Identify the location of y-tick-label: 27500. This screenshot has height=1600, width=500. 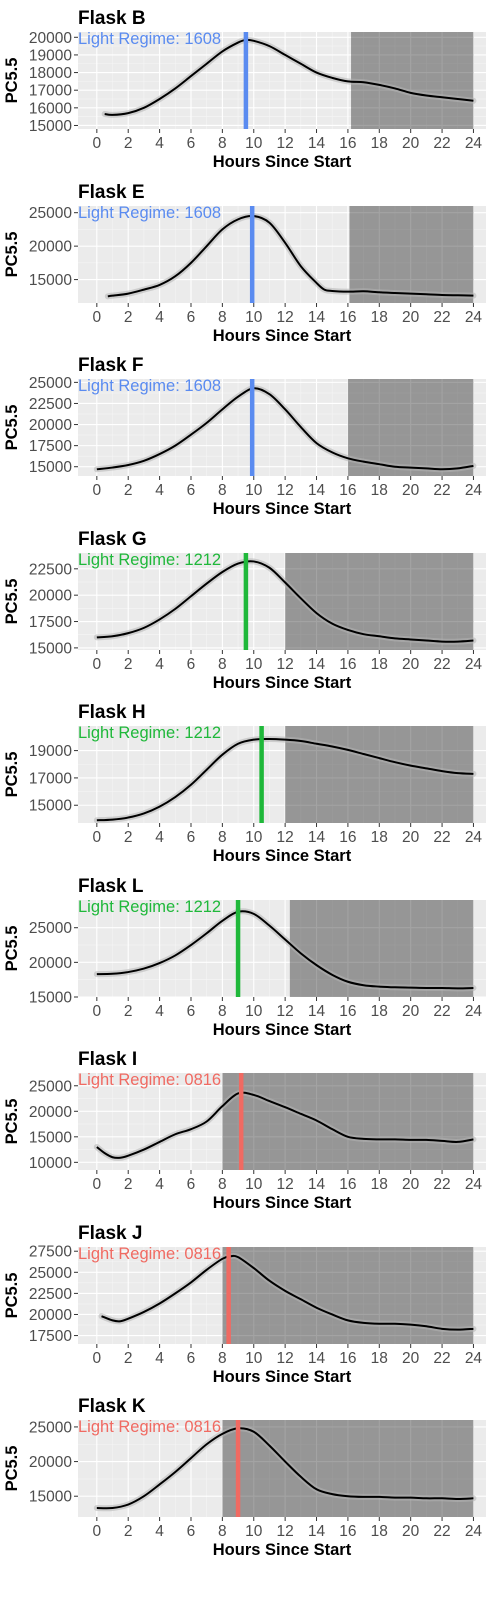
(50, 1251).